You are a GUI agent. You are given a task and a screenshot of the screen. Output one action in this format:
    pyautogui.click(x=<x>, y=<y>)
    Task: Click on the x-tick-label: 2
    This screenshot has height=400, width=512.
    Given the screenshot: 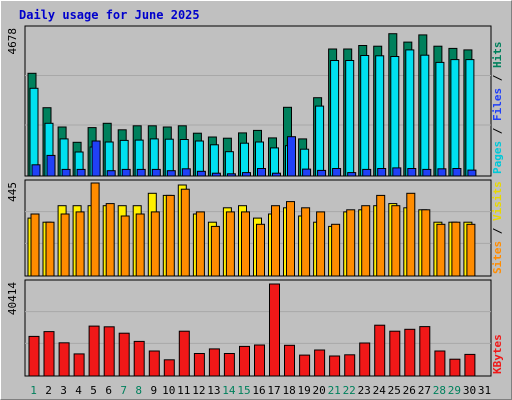 What is the action you would take?
    pyautogui.click(x=48, y=390)
    